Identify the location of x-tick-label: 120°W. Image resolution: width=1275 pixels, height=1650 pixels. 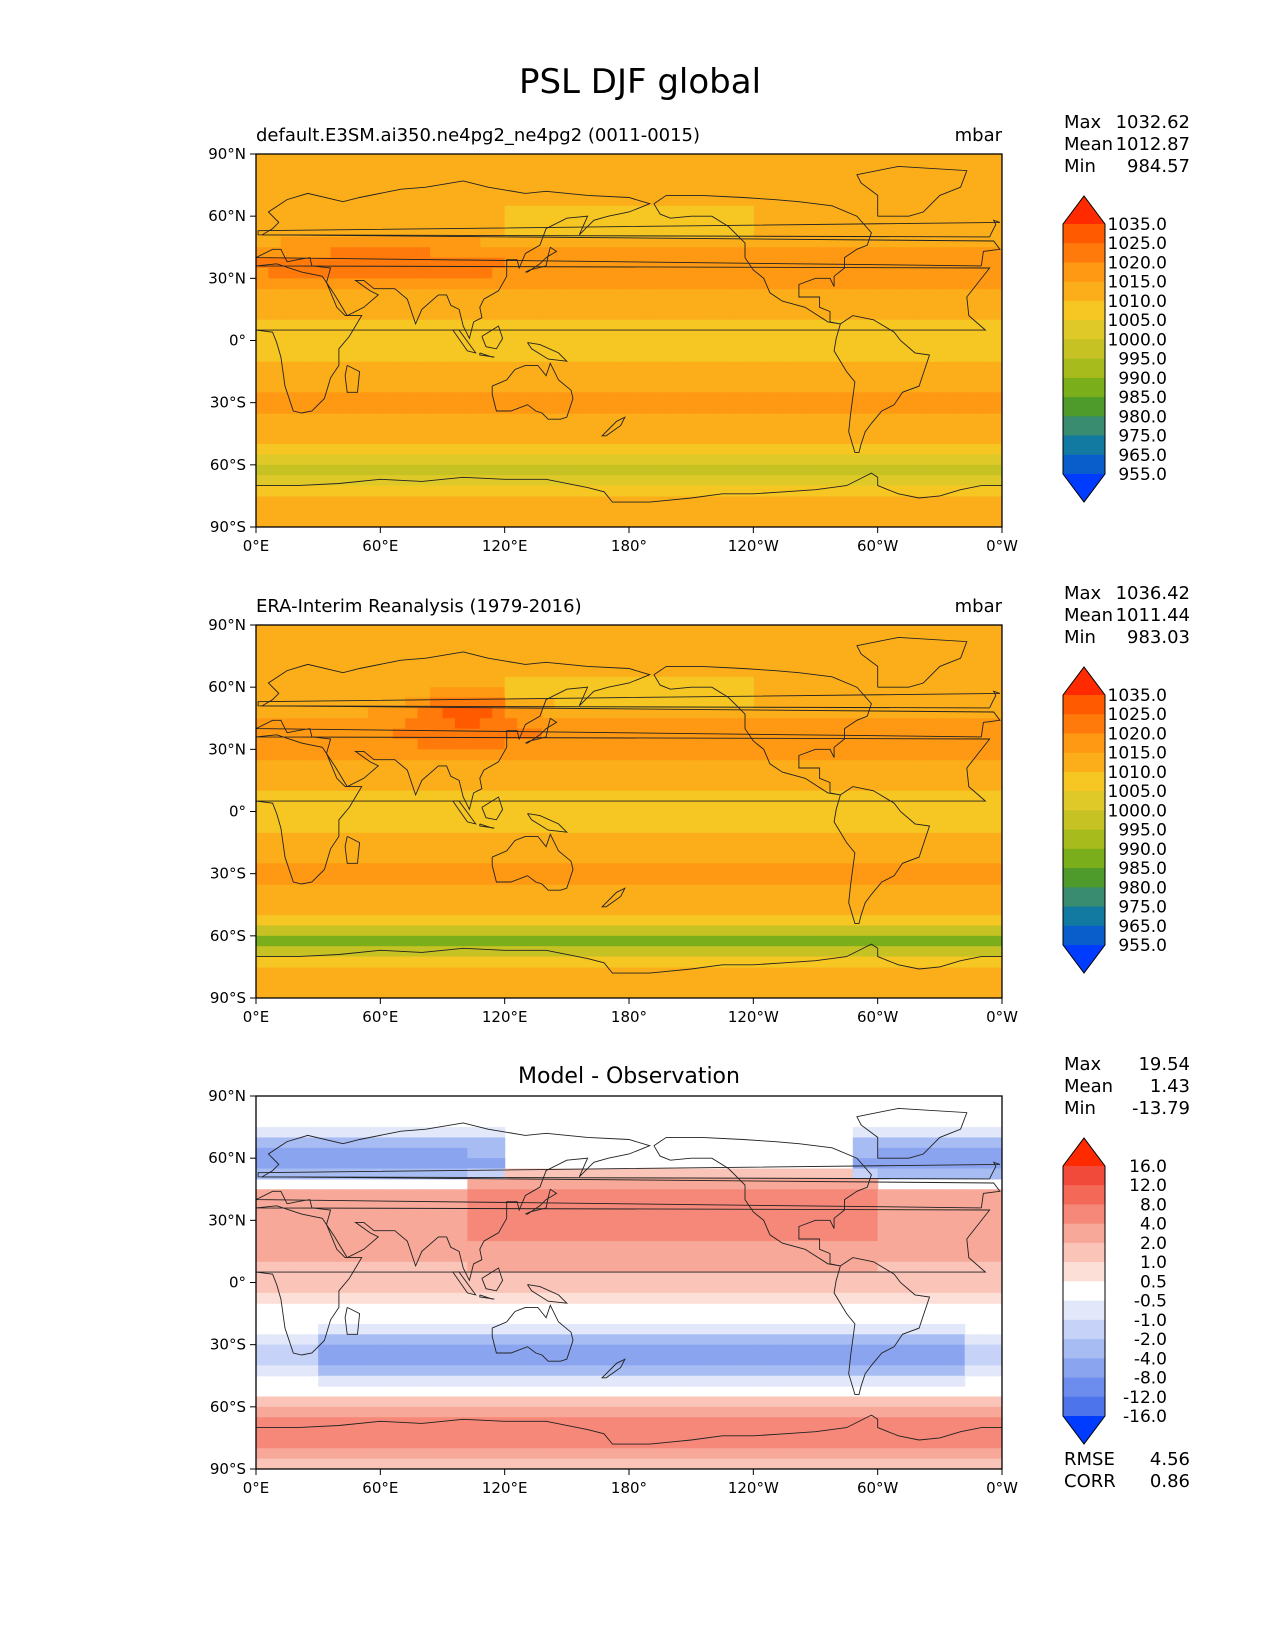
(753, 546).